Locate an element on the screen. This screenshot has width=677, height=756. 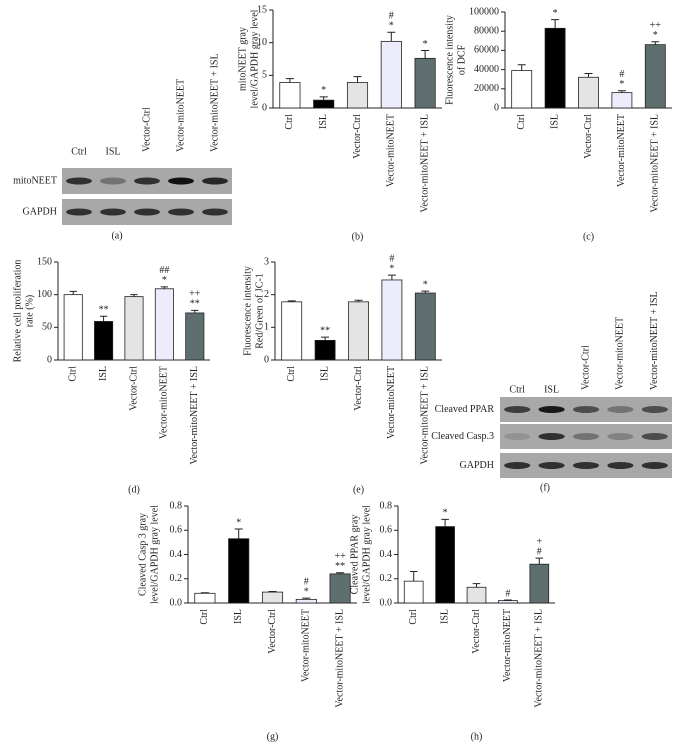
y-tick-label: 100 is located at coordinates (44, 294).